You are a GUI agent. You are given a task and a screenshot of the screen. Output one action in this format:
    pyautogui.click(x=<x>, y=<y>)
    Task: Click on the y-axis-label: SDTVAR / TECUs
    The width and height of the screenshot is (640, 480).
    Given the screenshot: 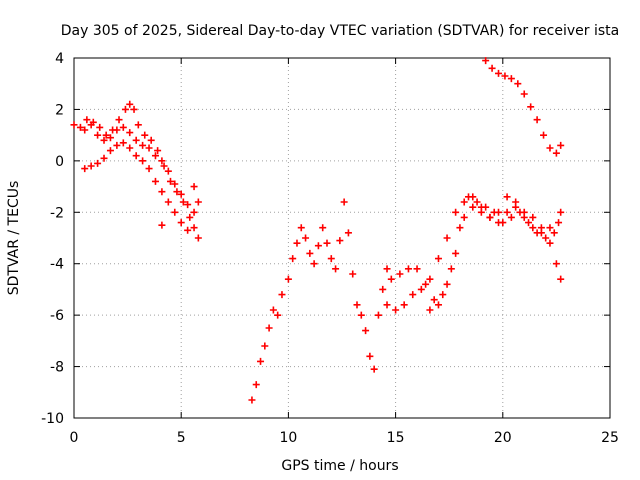 What is the action you would take?
    pyautogui.click(x=14, y=238)
    